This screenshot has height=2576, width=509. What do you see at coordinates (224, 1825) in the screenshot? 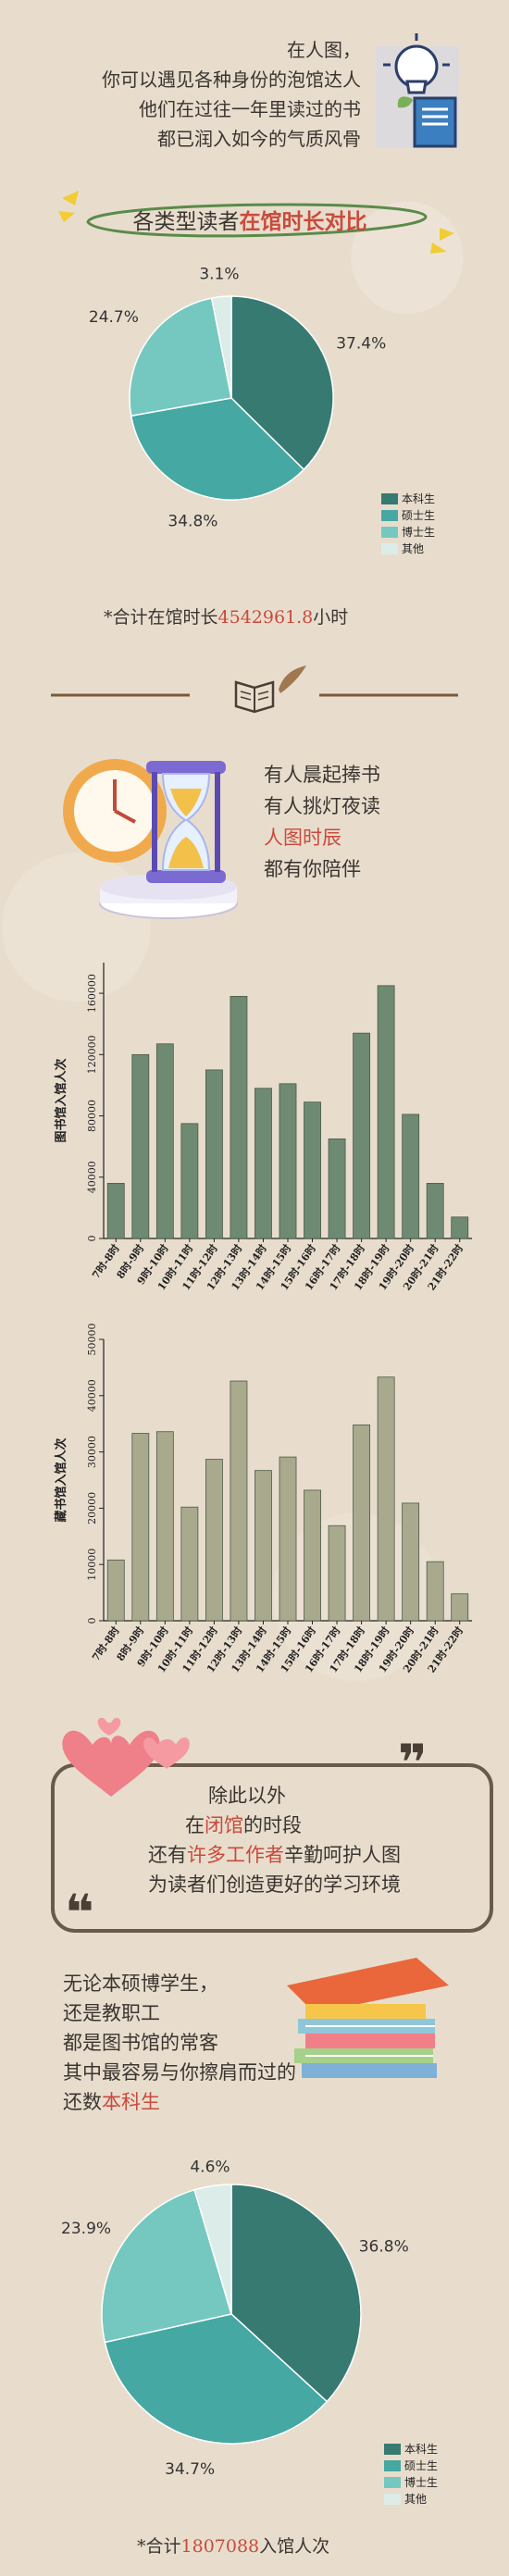
I see `line-highlight: 闭馆` at bounding box center [224, 1825].